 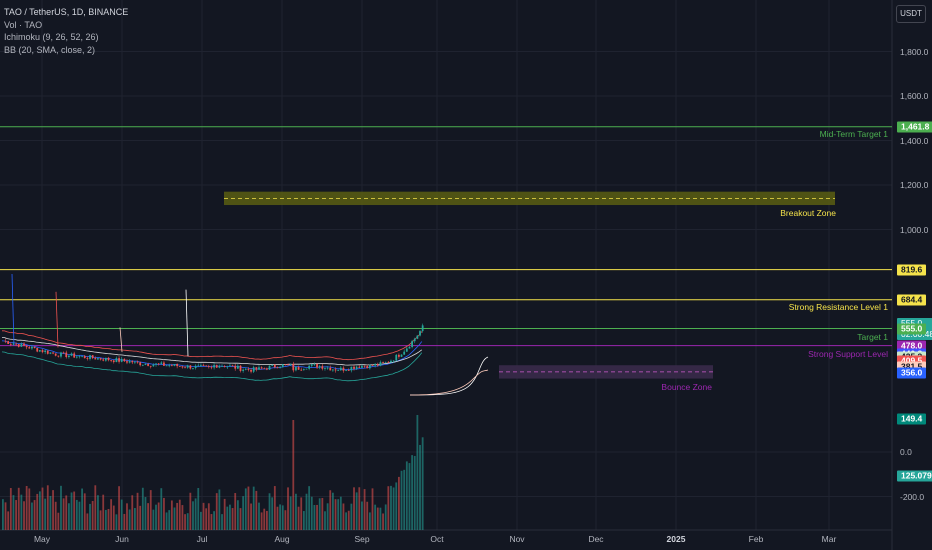 What do you see at coordinates (51, 37) in the screenshot?
I see `ichimoku-indicator-label: Ichimoku (9, 26, 52, 26)` at bounding box center [51, 37].